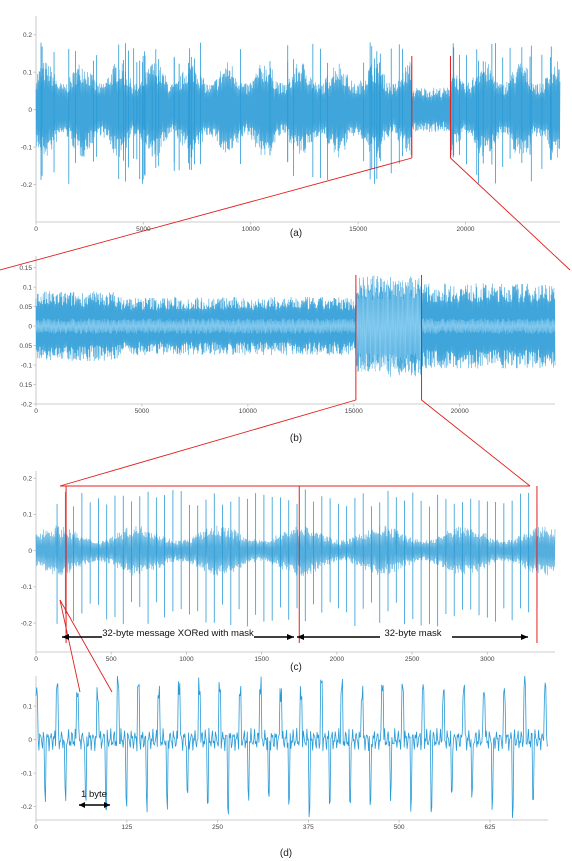 The height and width of the screenshot is (861, 572). I want to click on panel-b-y-tick-label: 0.1, so click(27, 287).